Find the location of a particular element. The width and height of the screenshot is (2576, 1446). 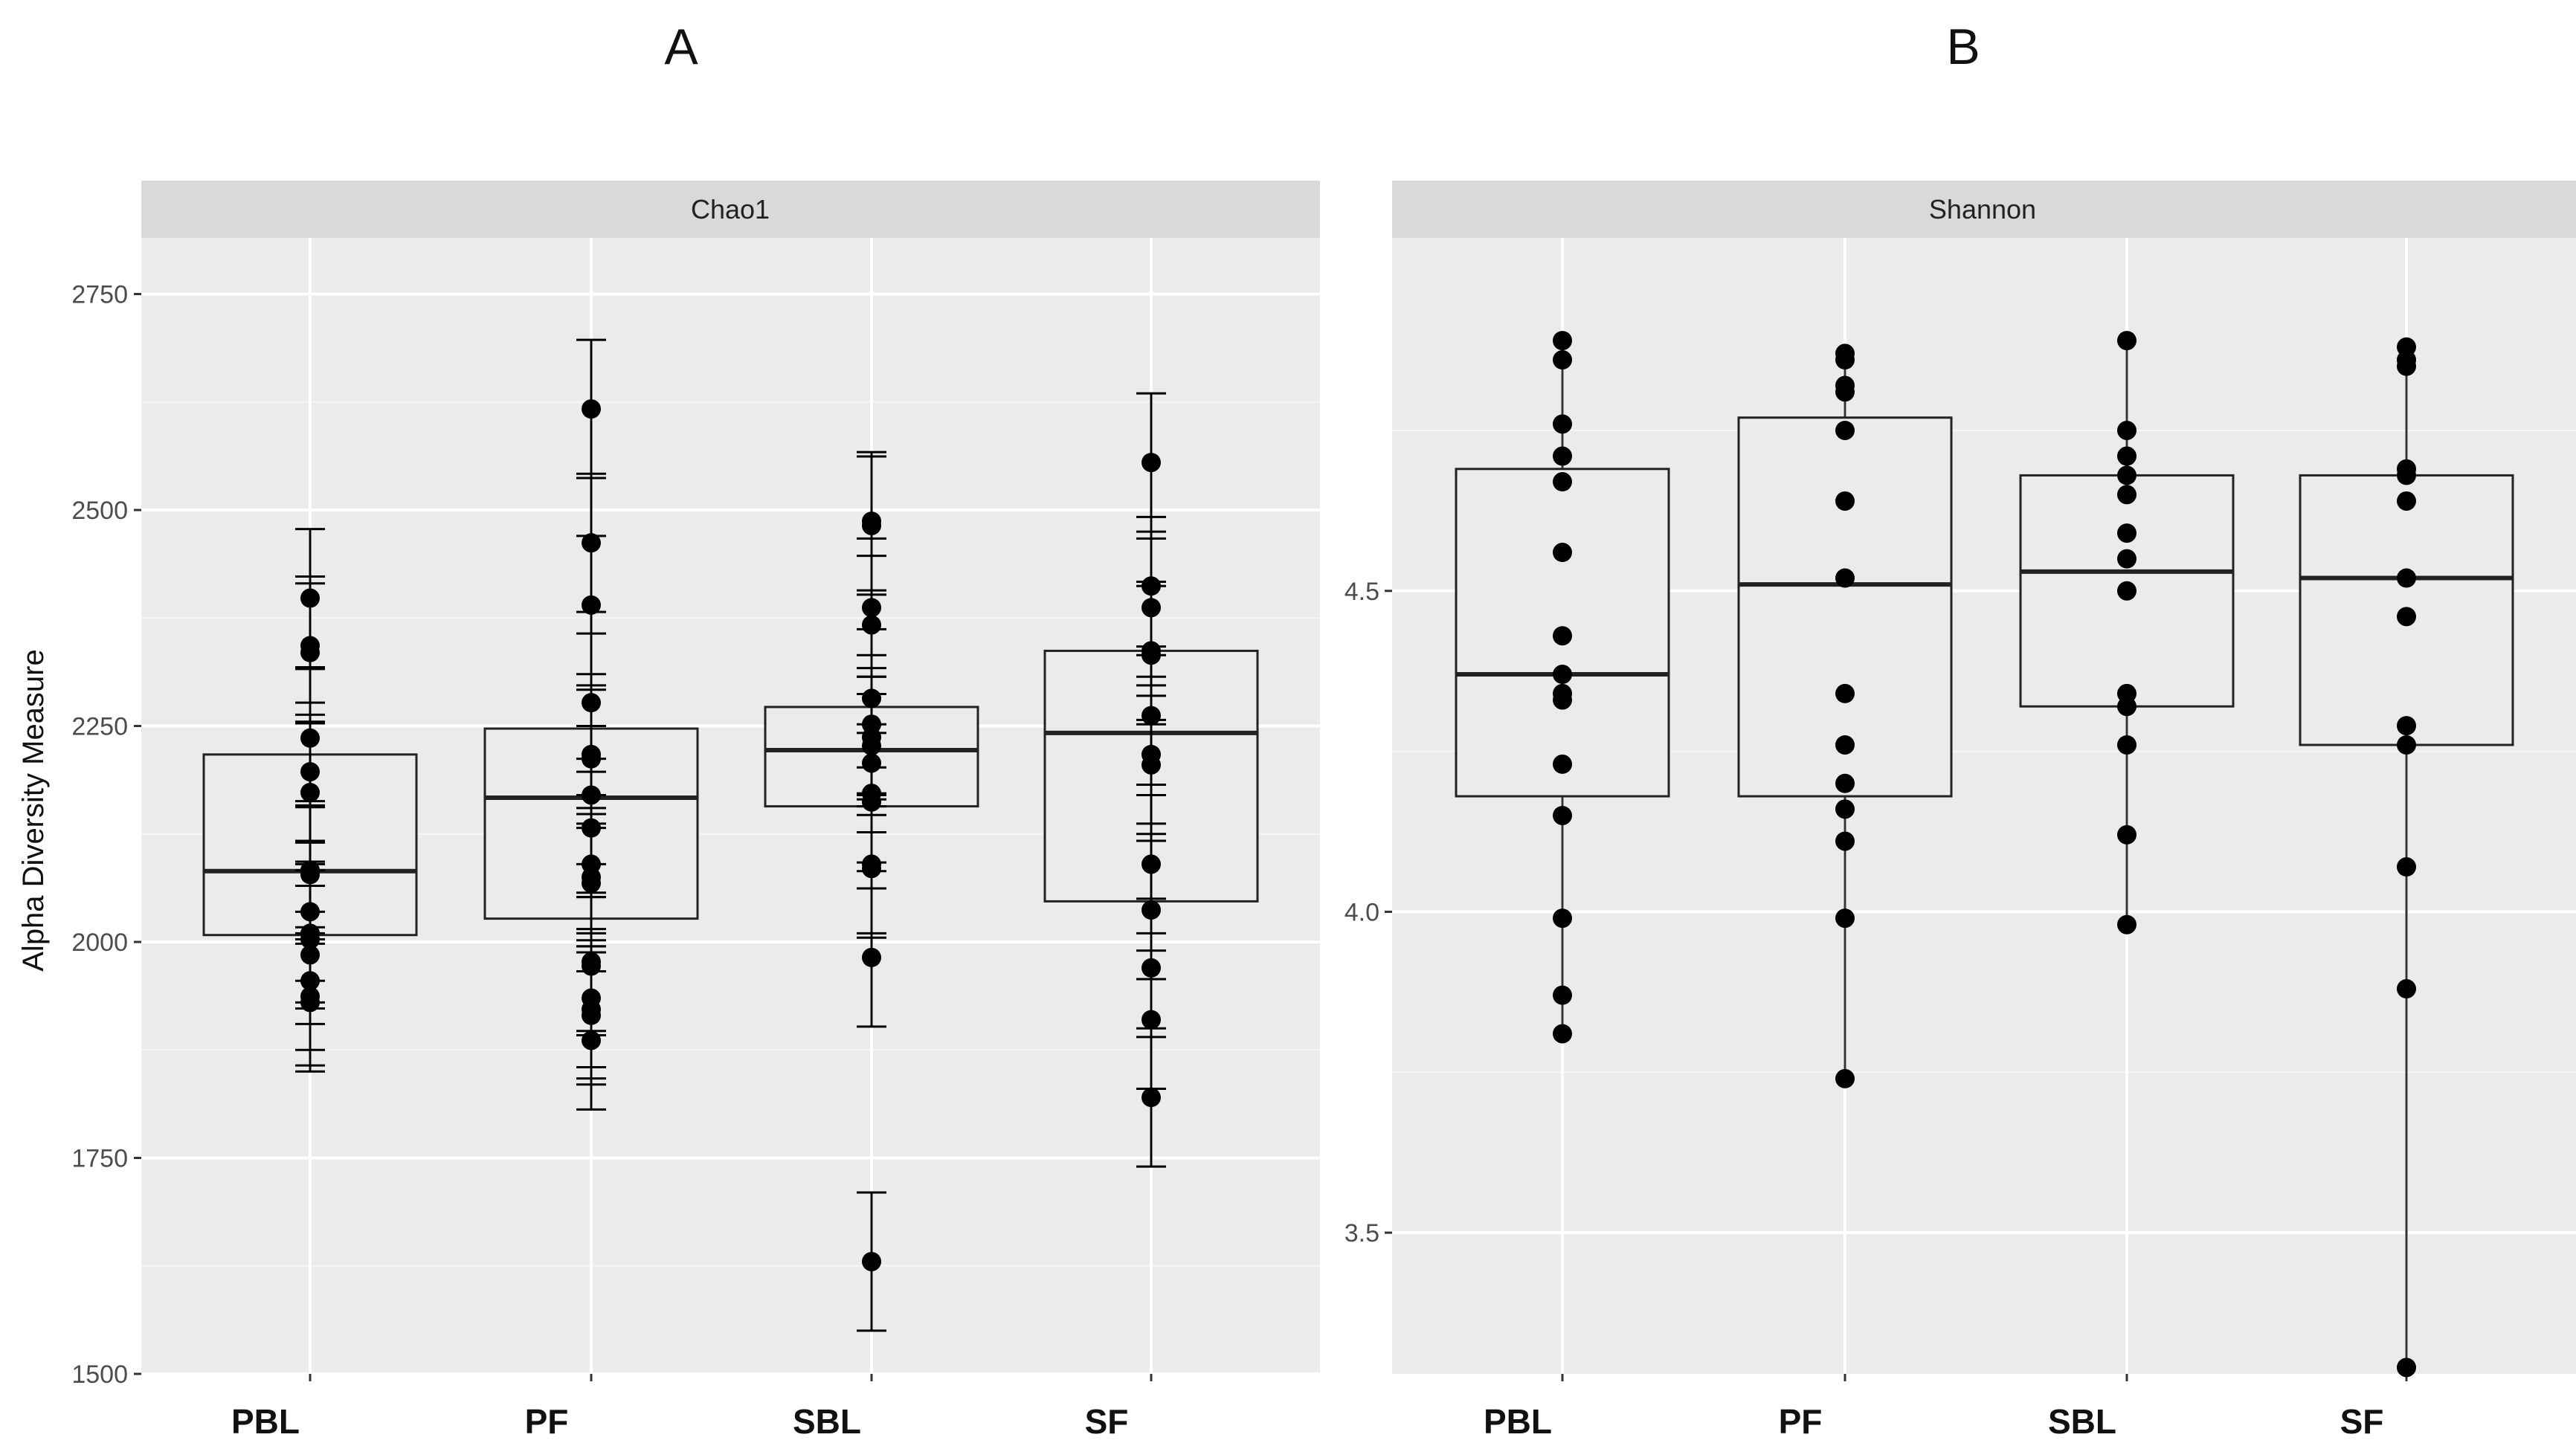

box-iqr is located at coordinates (1845, 607).